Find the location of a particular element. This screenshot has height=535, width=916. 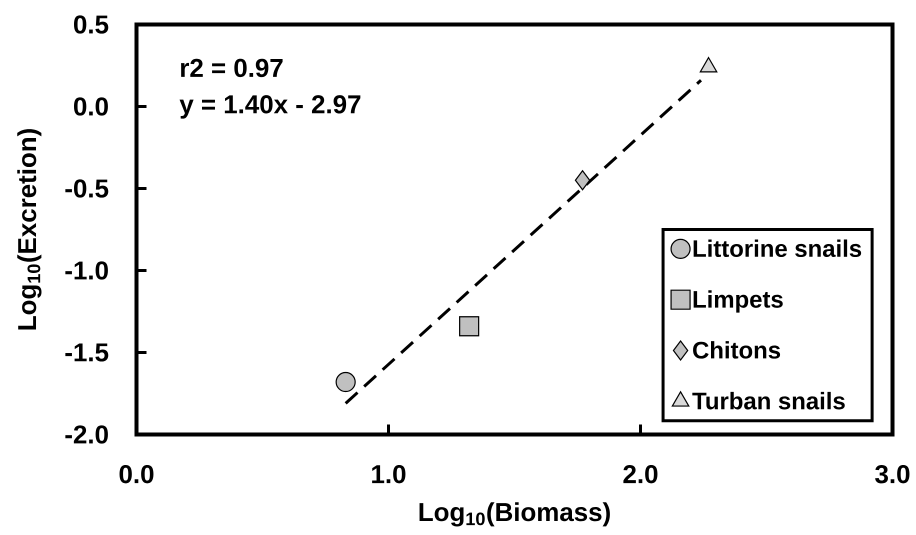

y-tick-label: 0.5 is located at coordinates (91, 24).